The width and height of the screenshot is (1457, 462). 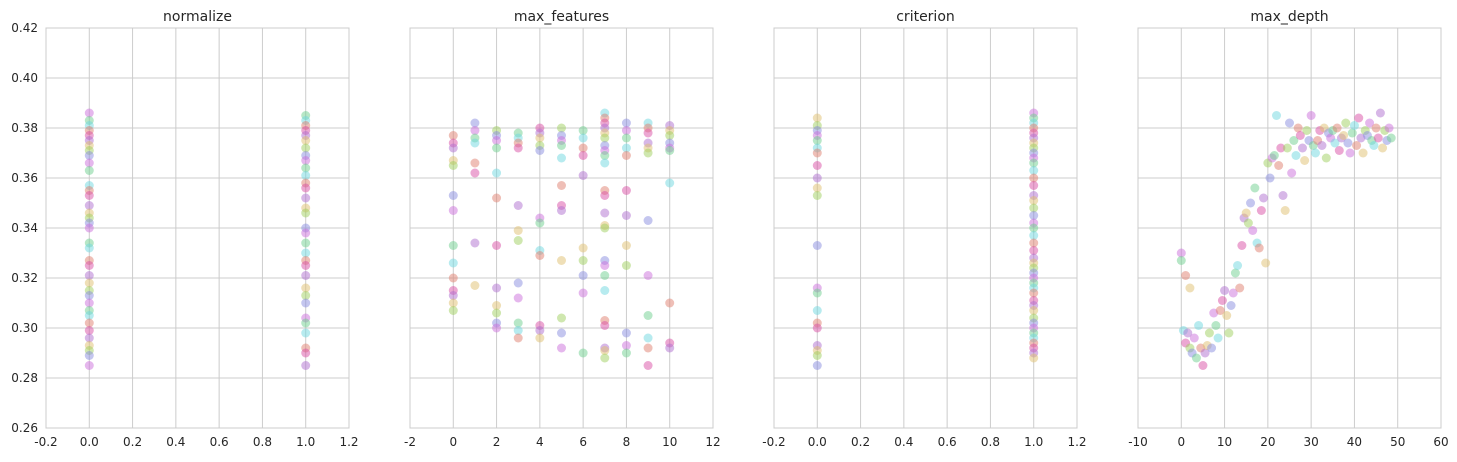 I want to click on points-group, so click(x=925, y=239).